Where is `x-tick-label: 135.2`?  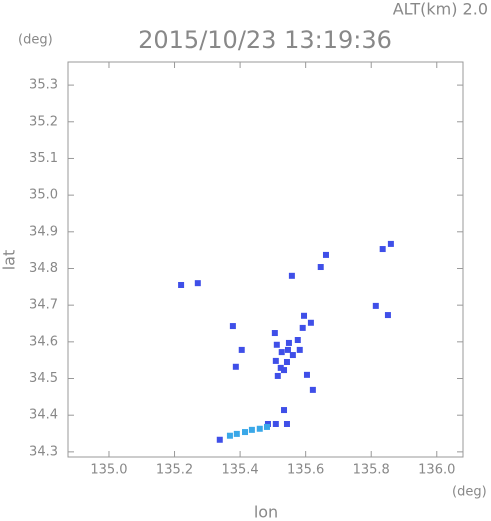 x-tick-label: 135.2 is located at coordinates (174, 470).